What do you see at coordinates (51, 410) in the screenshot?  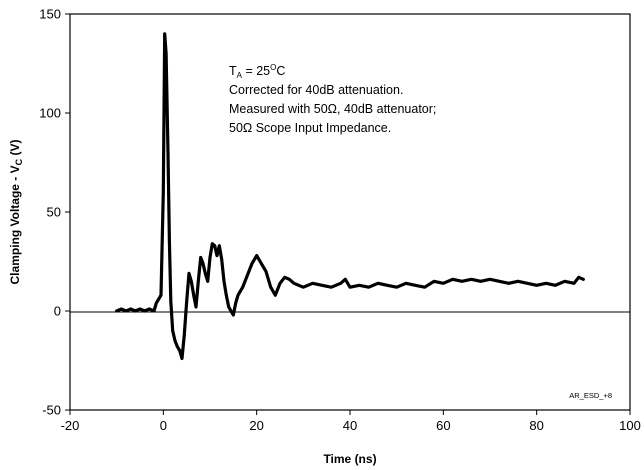 I see `y-tick-label: -50` at bounding box center [51, 410].